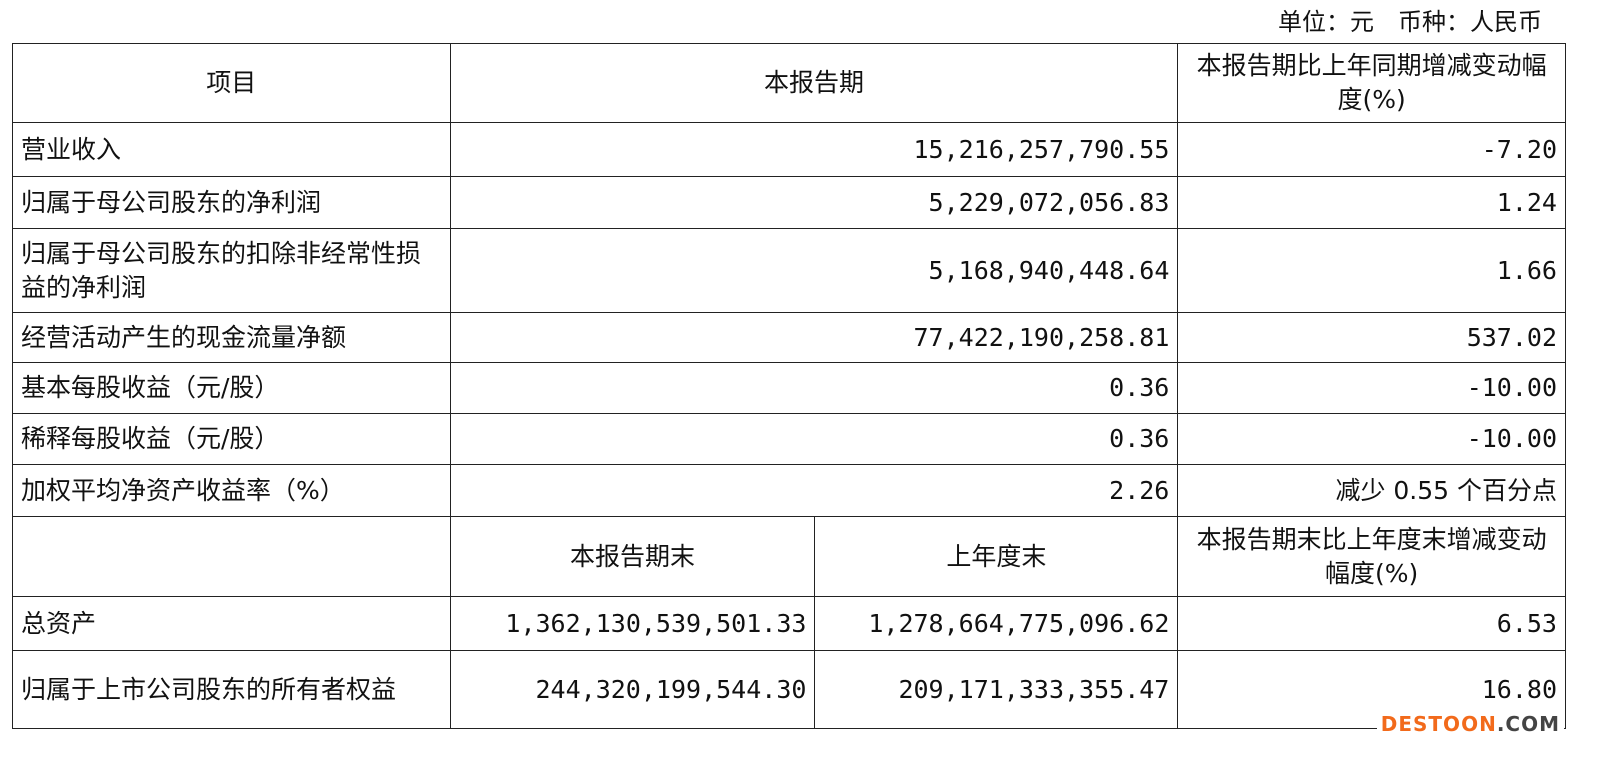  Describe the element at coordinates (1371, 490) in the screenshot. I see `row-change: 减少 0.55 个百分点` at that location.